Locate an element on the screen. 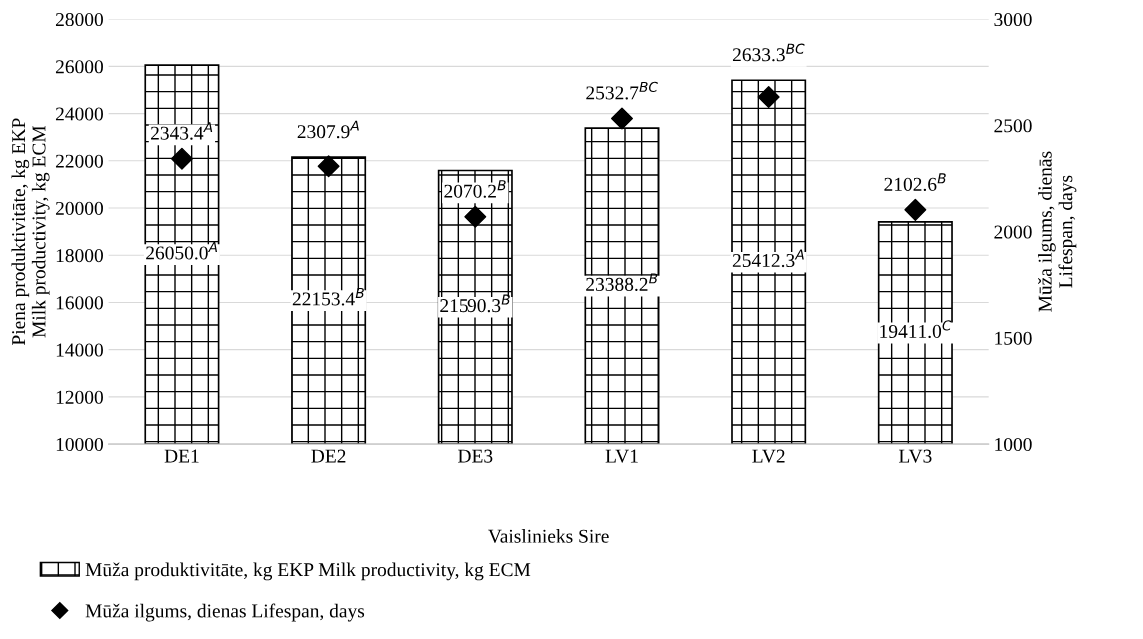 This screenshot has width=1143, height=639. y2-tick-label: 2000 is located at coordinates (1013, 232).